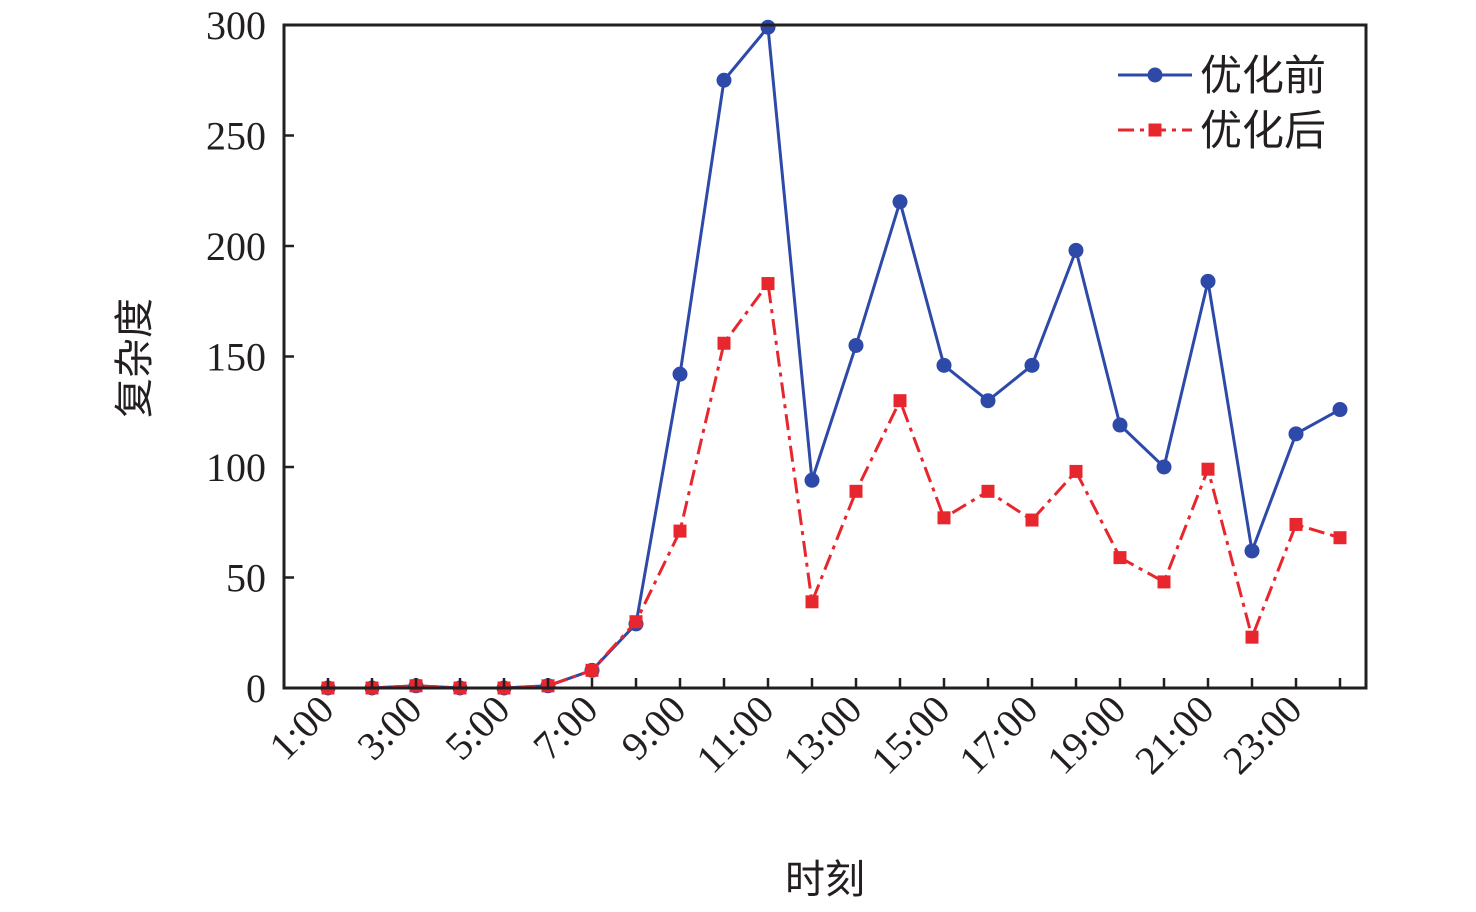  I want to click on x-tick-label: 17:00, so click(998, 735).